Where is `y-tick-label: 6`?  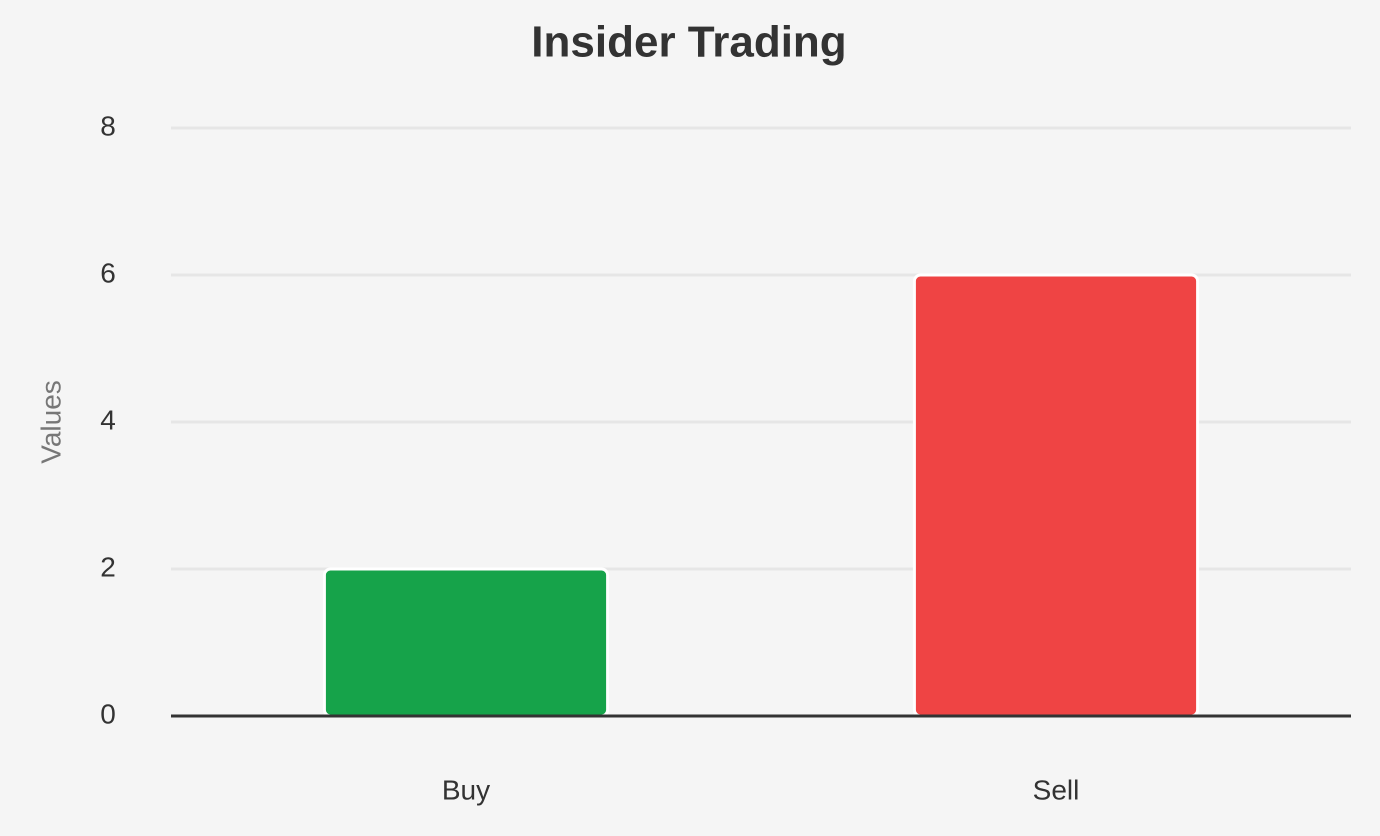
y-tick-label: 6 is located at coordinates (108, 272).